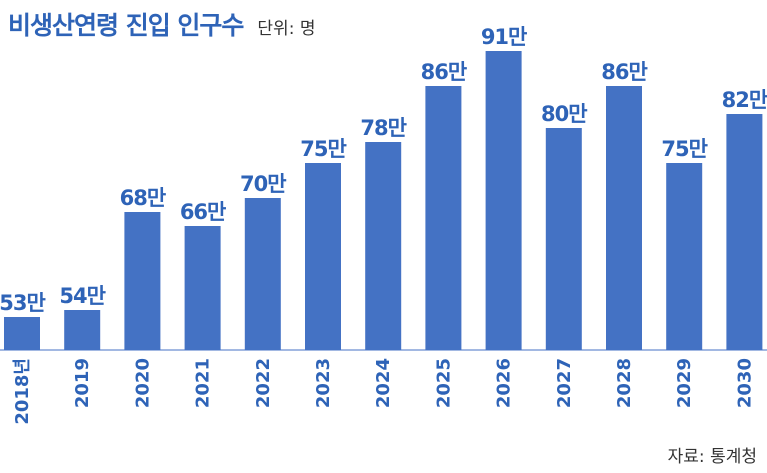 The width and height of the screenshot is (767, 473). What do you see at coordinates (684, 383) in the screenshot?
I see `x-tick-label: 2029` at bounding box center [684, 383].